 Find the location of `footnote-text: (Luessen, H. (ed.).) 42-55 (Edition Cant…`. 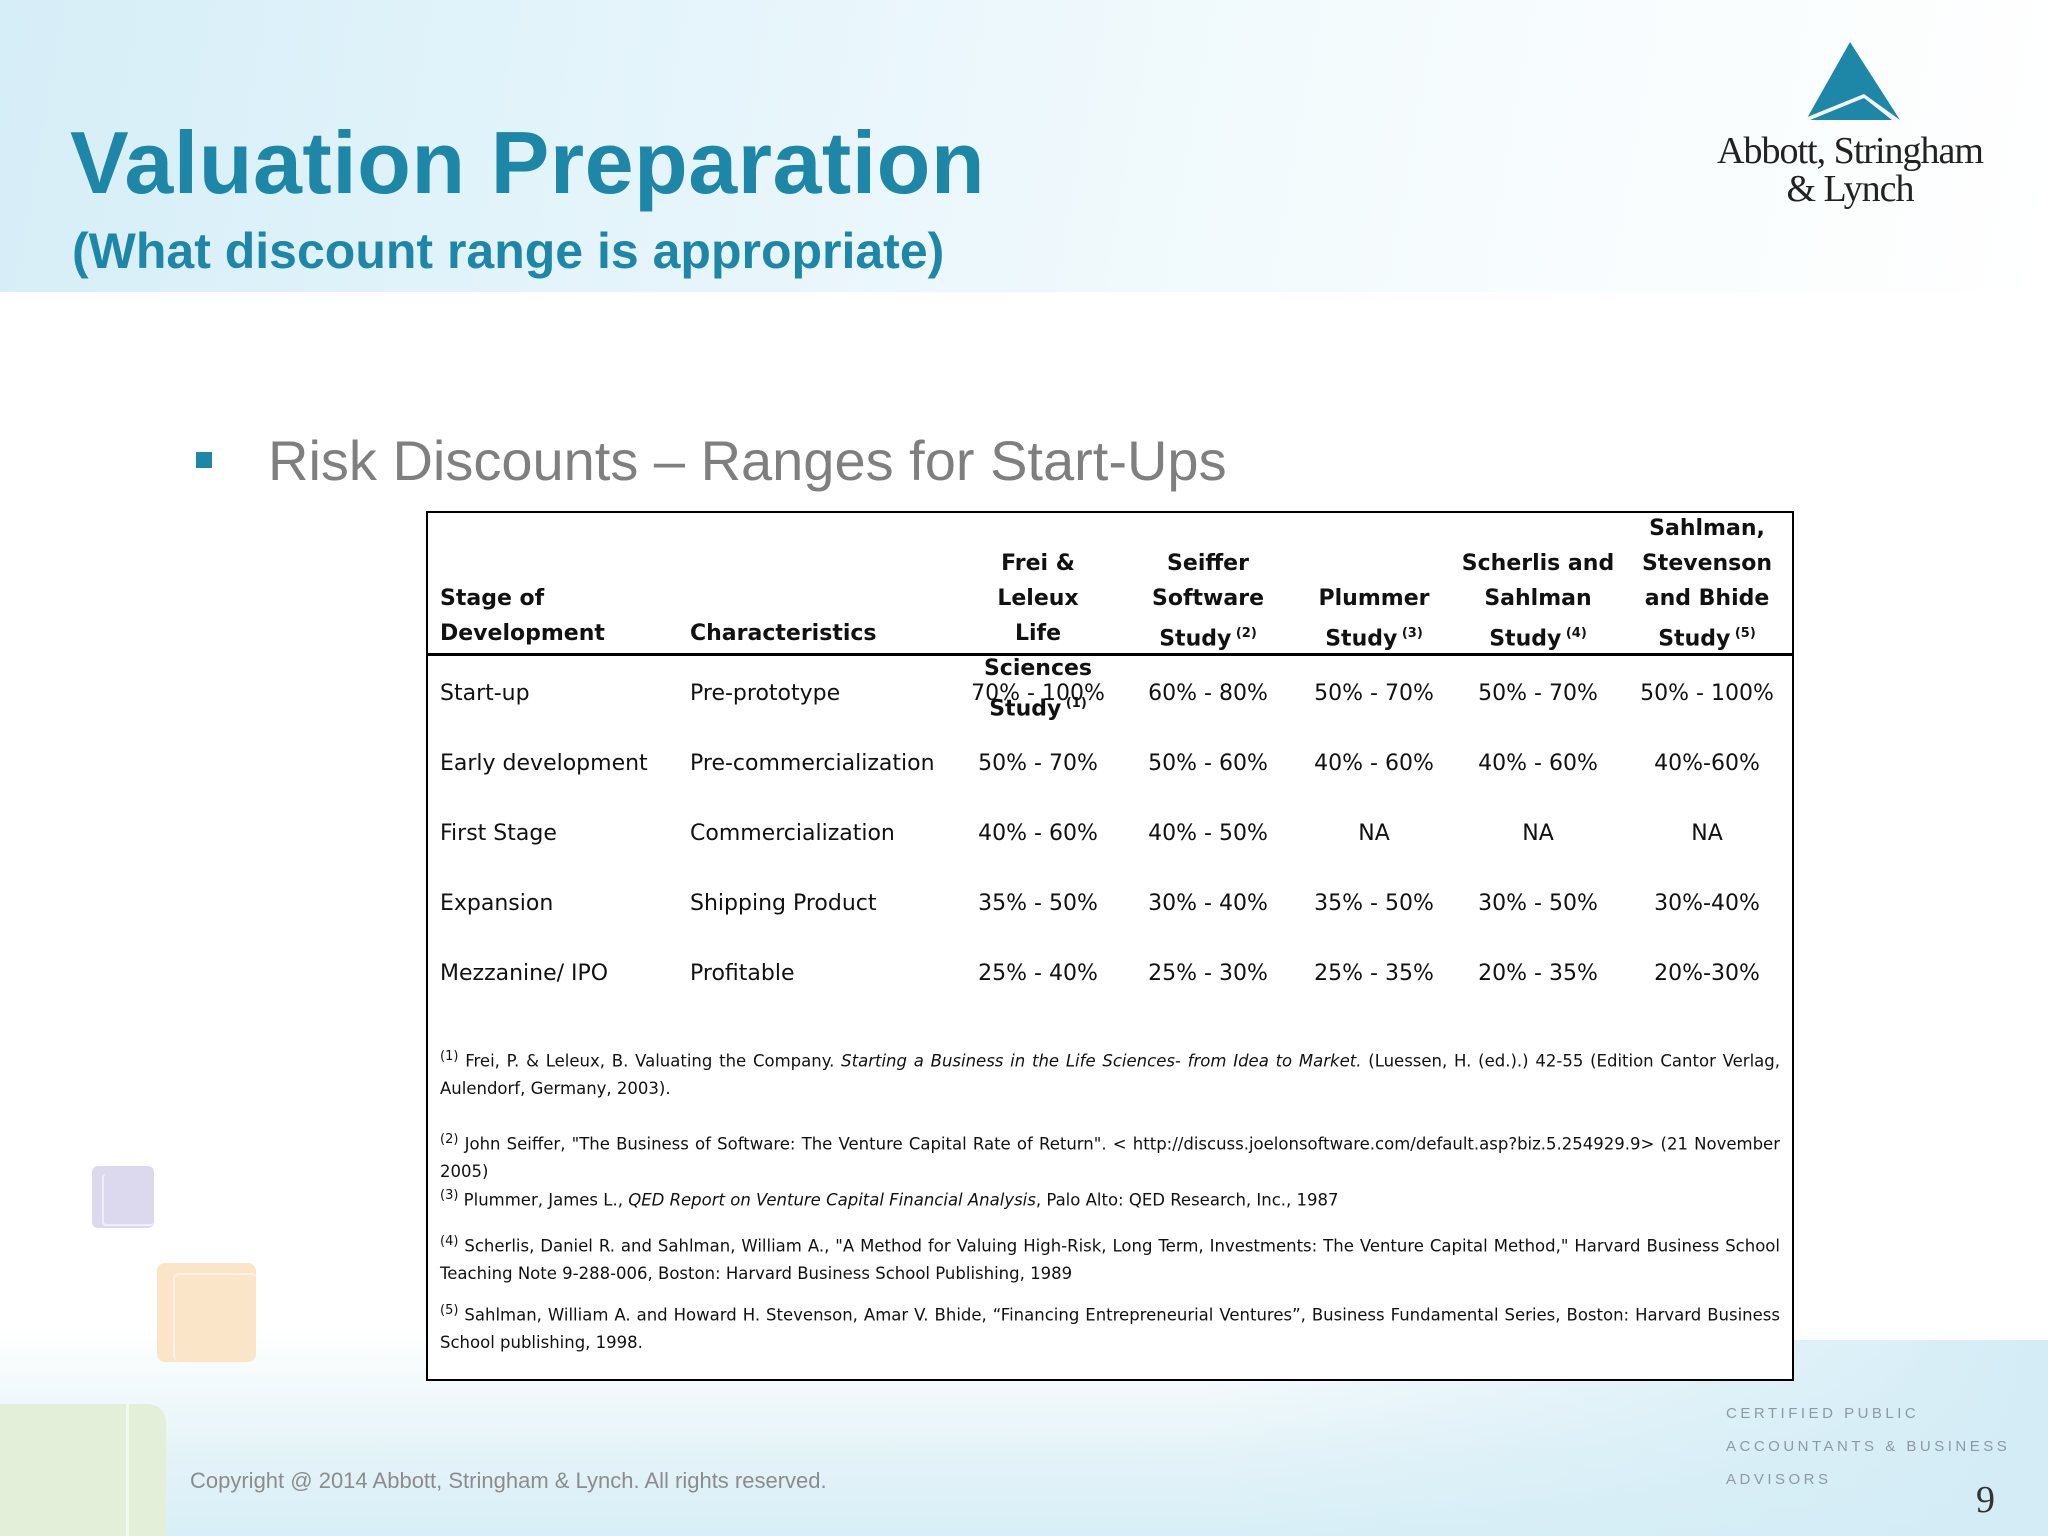

footnote-text: (Luessen, H. (ed.).) 42-55 (Edition Cant… is located at coordinates (1110, 1074).